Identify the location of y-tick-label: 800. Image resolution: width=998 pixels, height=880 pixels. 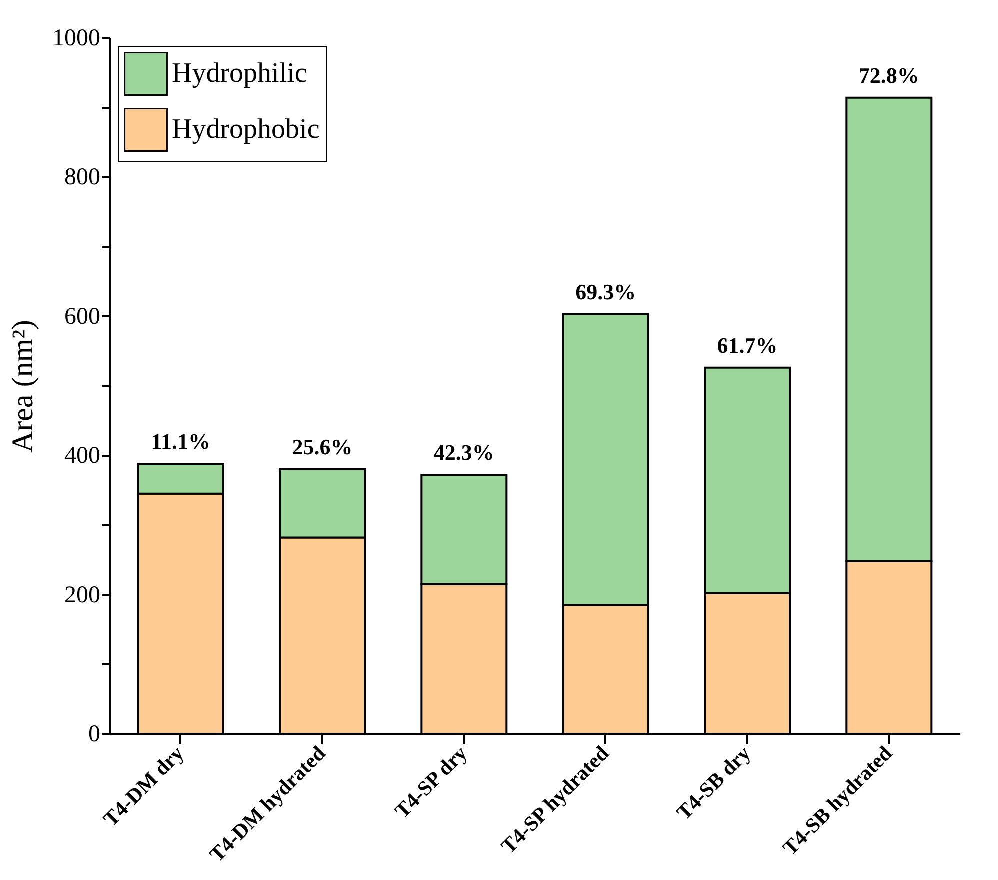
(82, 177).